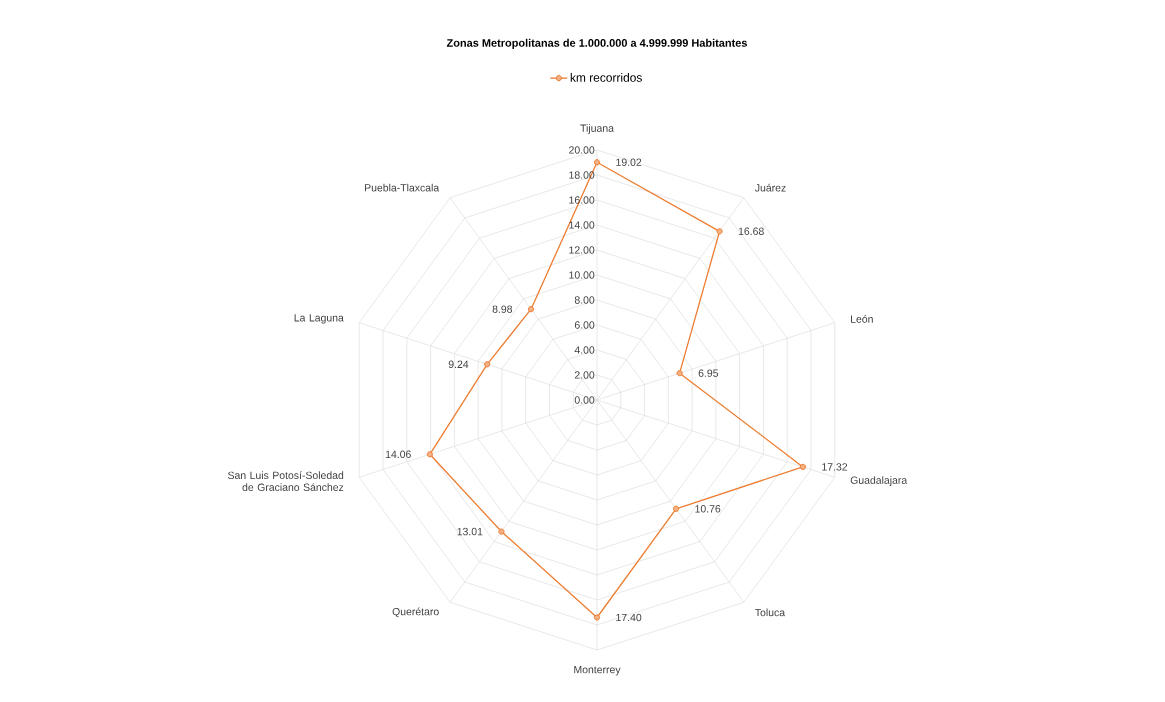 The height and width of the screenshot is (702, 1165). Describe the element at coordinates (751, 231) in the screenshot. I see `data-label: 16.68` at that location.